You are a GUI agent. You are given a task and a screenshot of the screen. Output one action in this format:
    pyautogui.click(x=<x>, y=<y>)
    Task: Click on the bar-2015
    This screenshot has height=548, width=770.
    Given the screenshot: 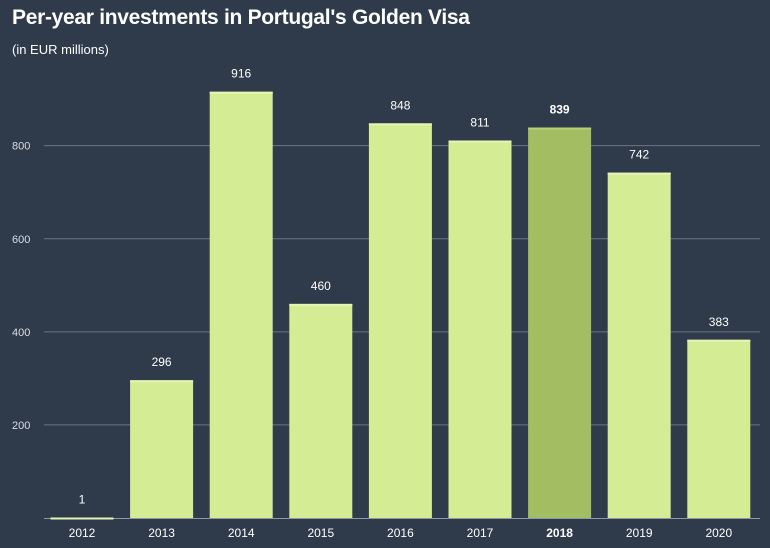 What is the action you would take?
    pyautogui.click(x=321, y=410)
    